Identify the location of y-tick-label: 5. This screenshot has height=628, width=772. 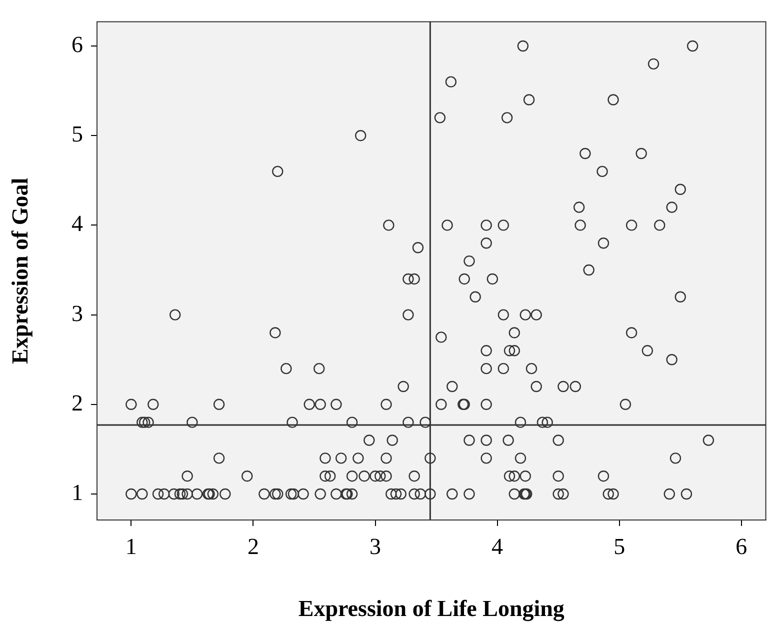
(77, 134).